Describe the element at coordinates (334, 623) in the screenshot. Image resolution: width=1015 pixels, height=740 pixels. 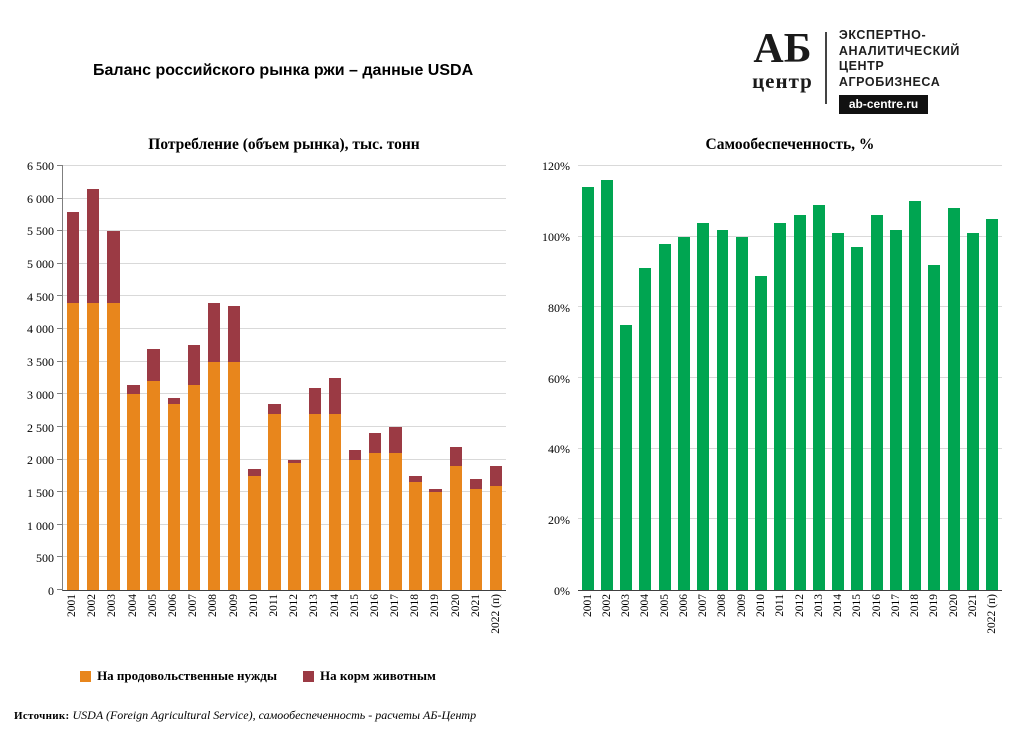
I see `x-axis-slot: 2014` at that location.